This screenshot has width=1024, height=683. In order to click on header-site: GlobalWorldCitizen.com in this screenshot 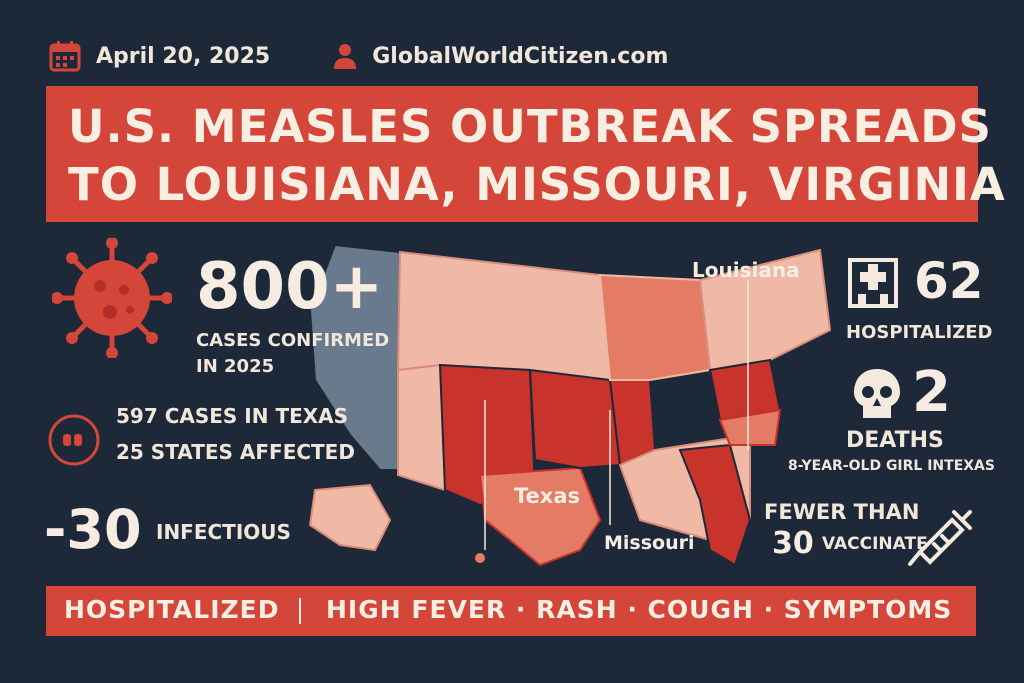, I will do `click(520, 56)`.